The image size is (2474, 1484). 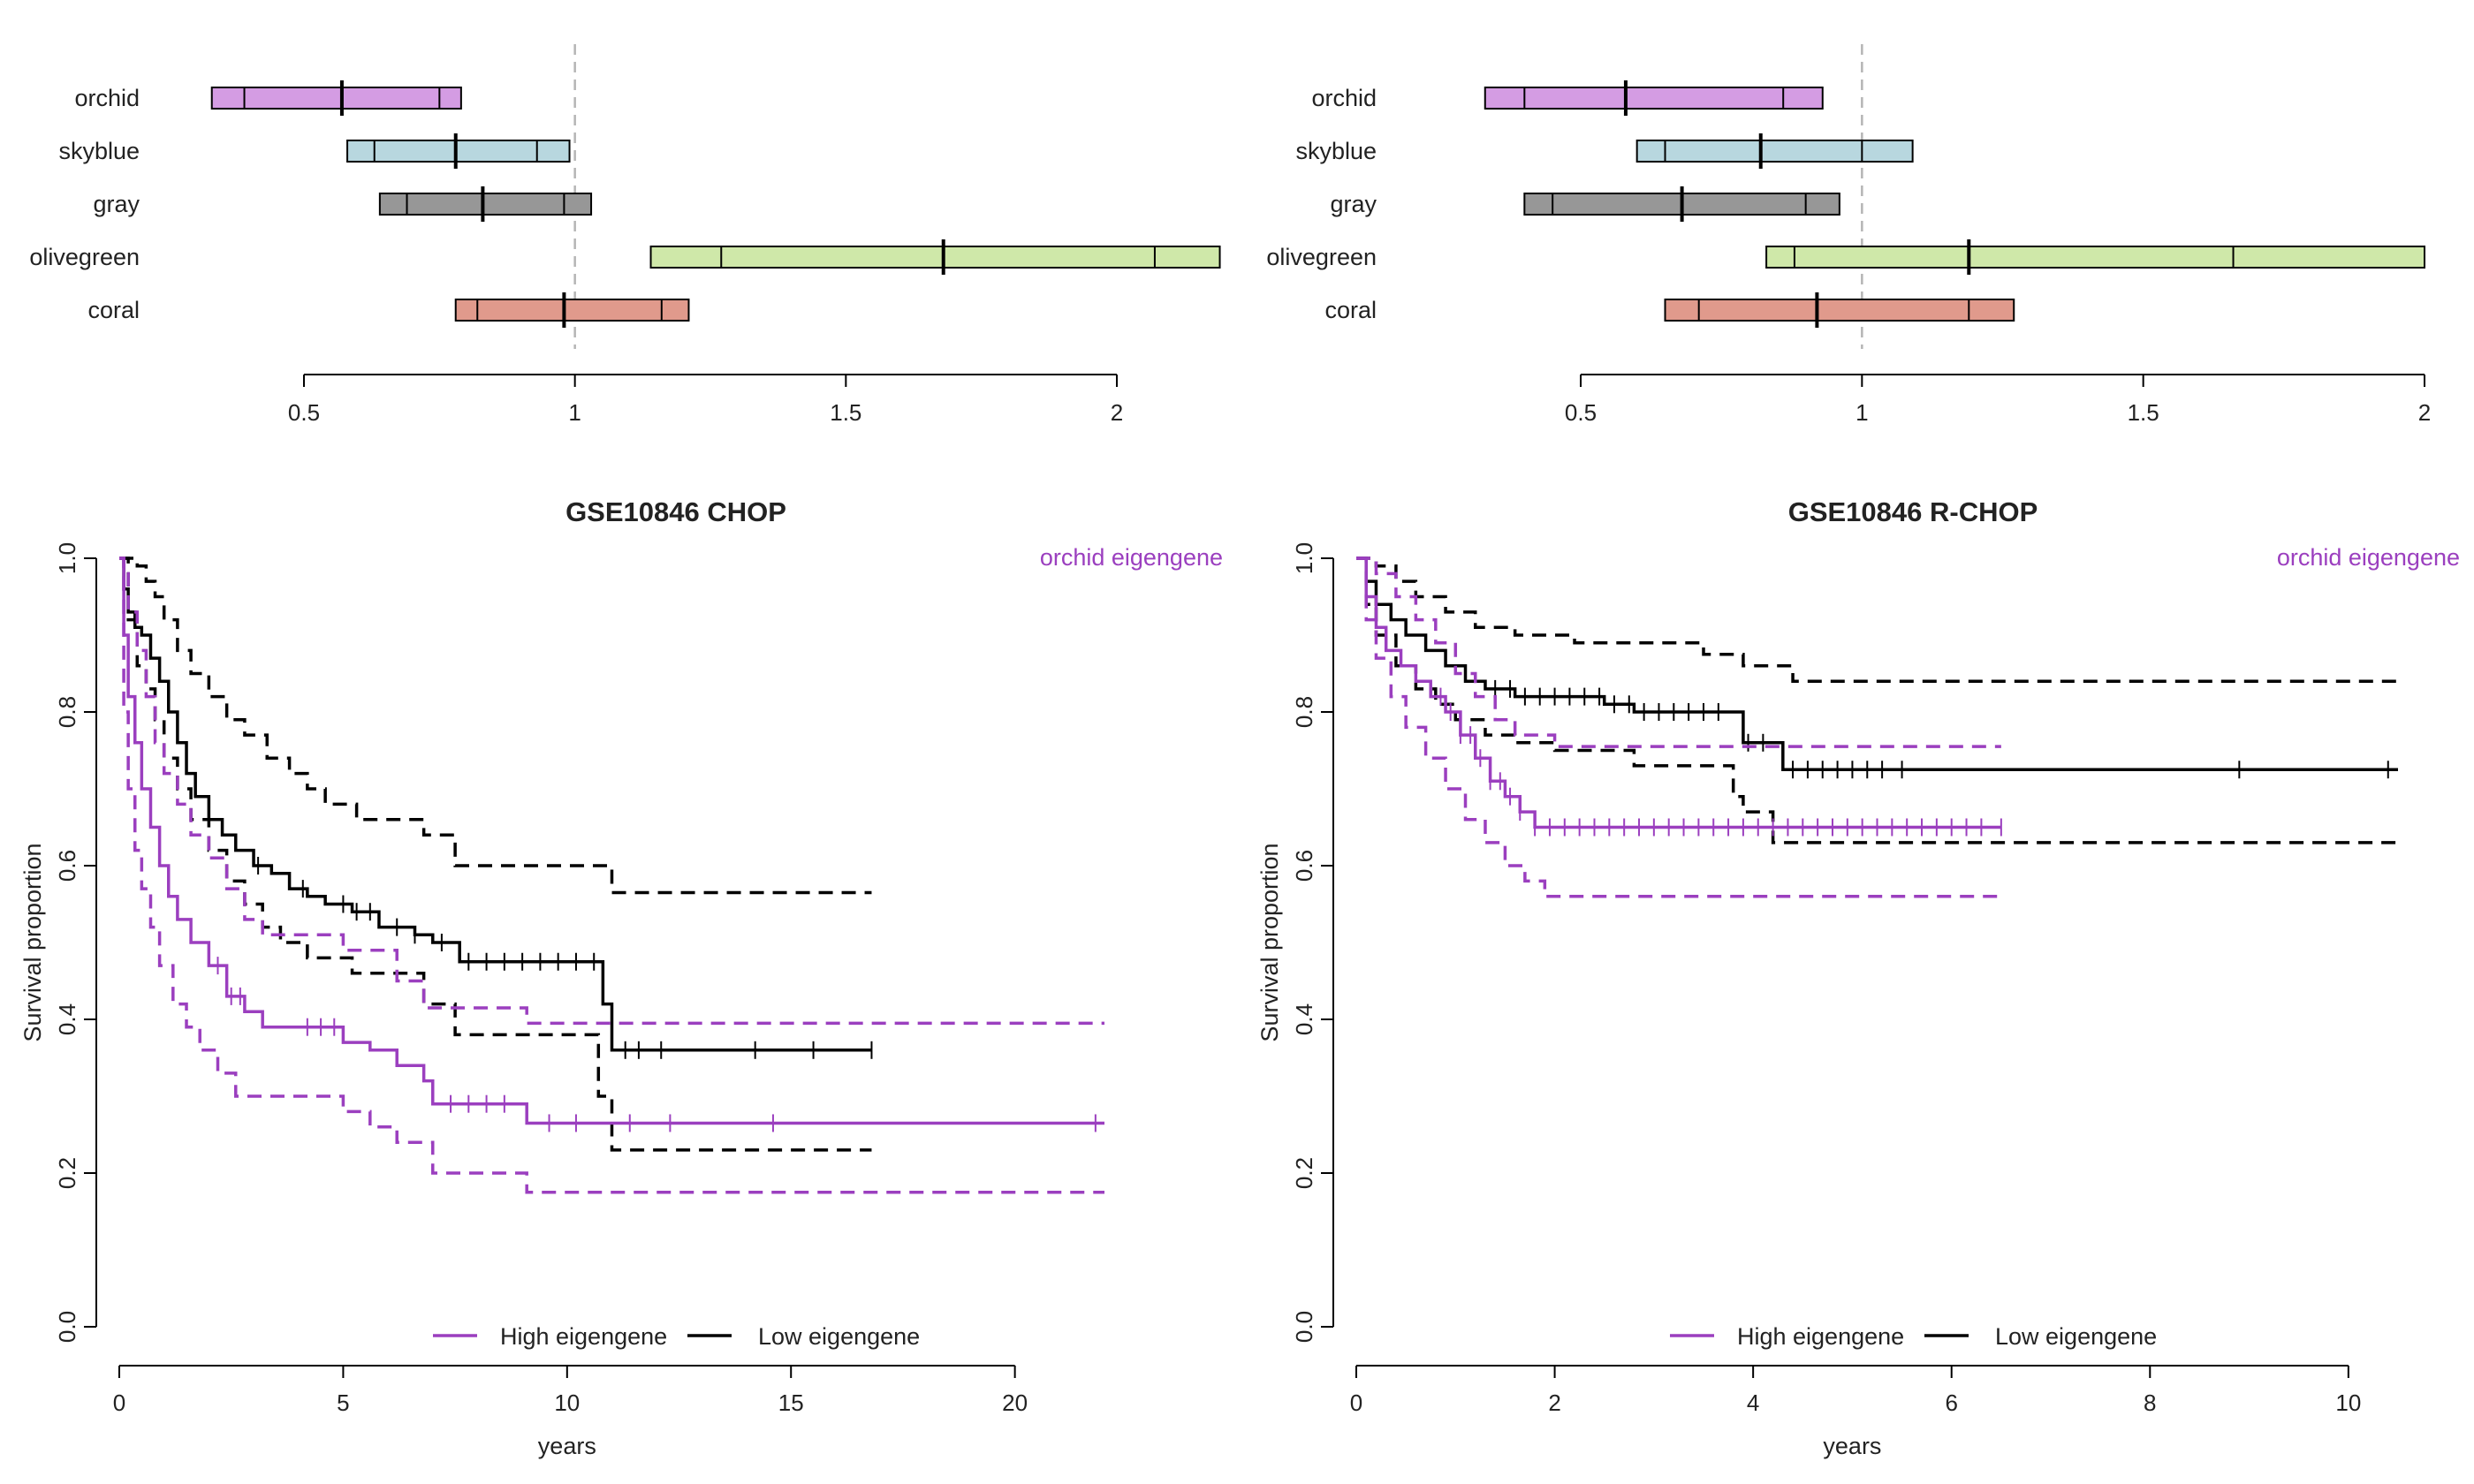 I want to click on x-tick-label: 5, so click(x=343, y=1402).